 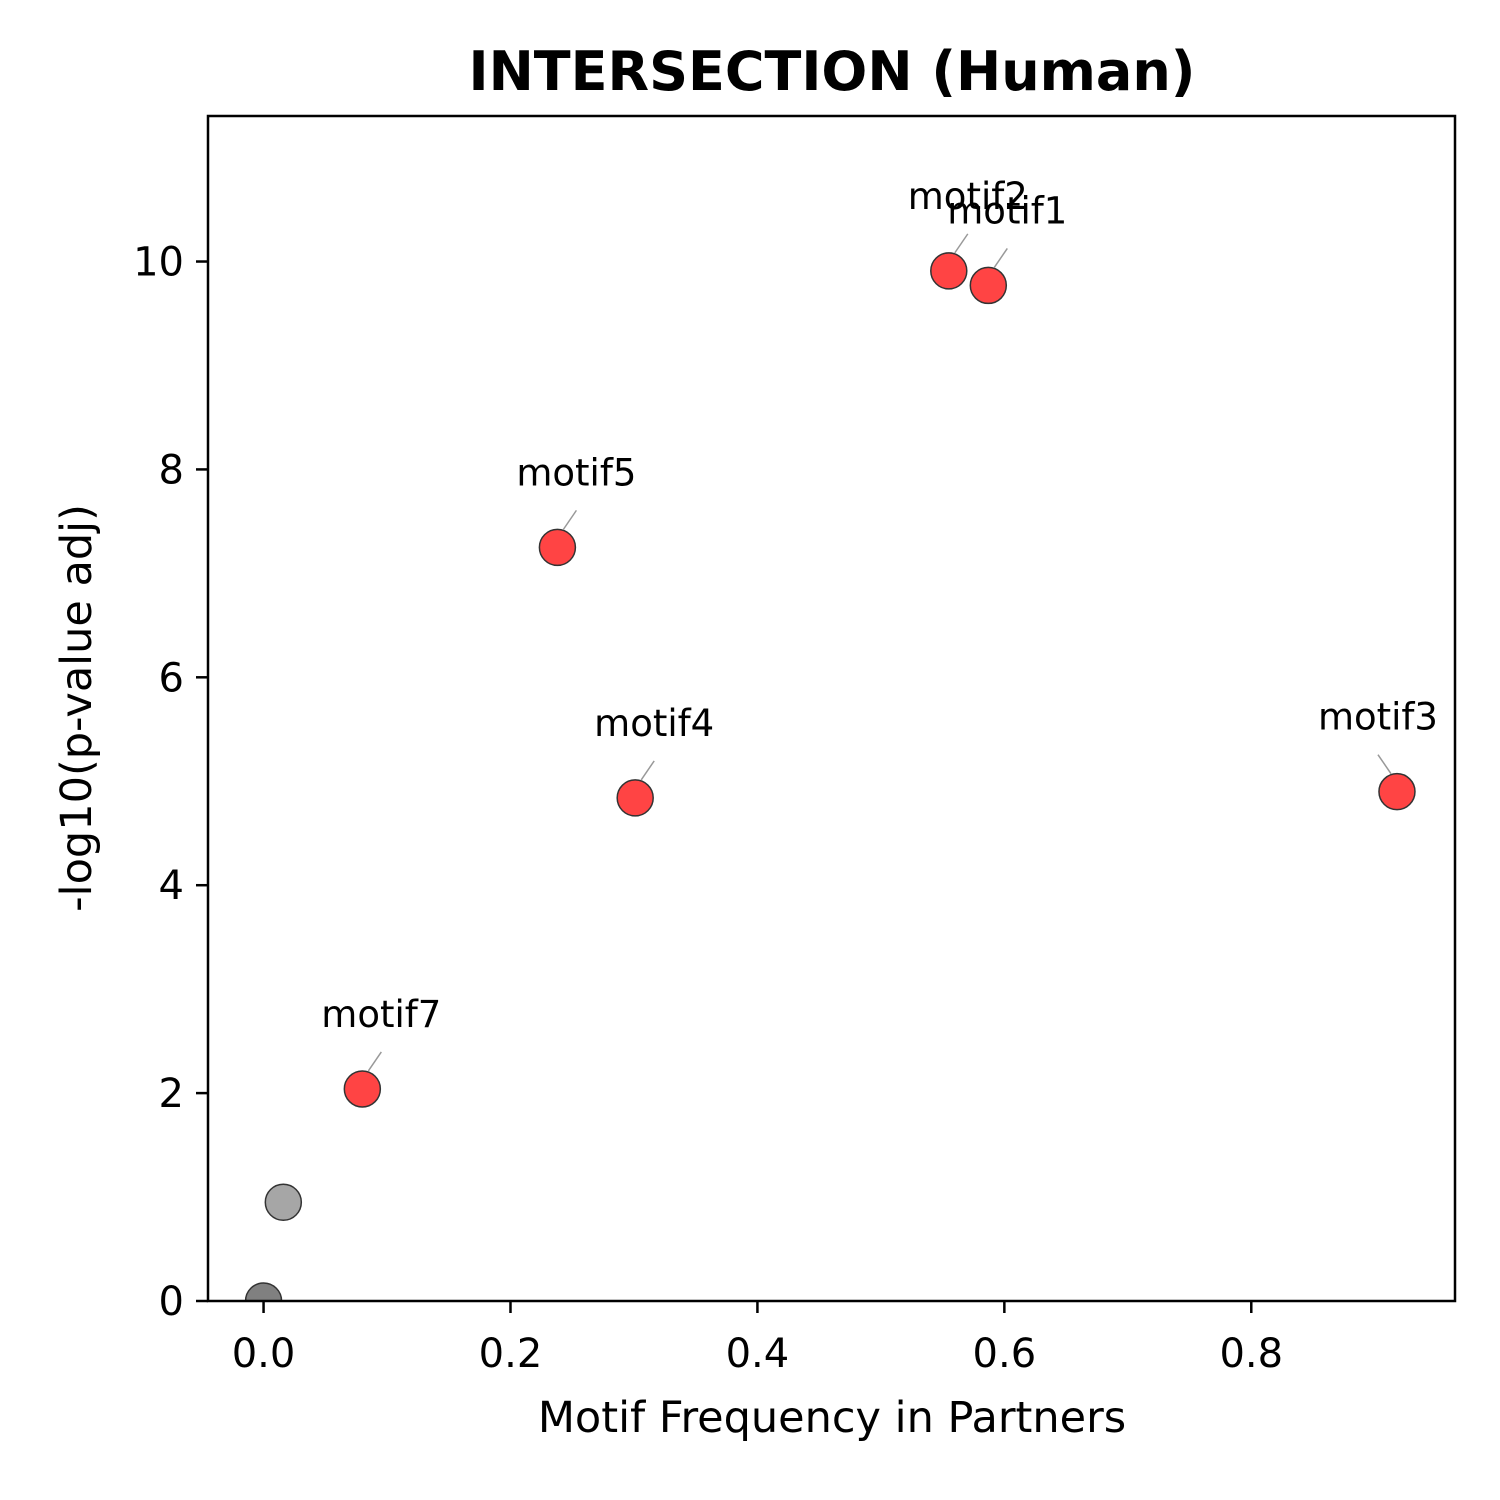 What do you see at coordinates (264, 1354) in the screenshot?
I see `x-tick-label: 0.0` at bounding box center [264, 1354].